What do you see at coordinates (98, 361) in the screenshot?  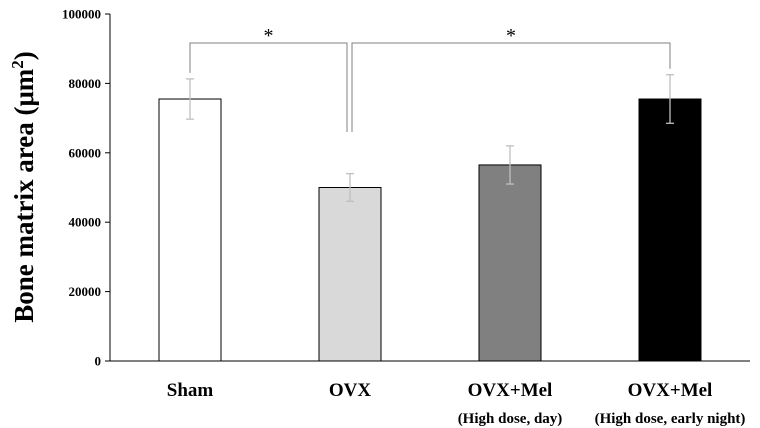 I see `y-tick-label: 0` at bounding box center [98, 361].